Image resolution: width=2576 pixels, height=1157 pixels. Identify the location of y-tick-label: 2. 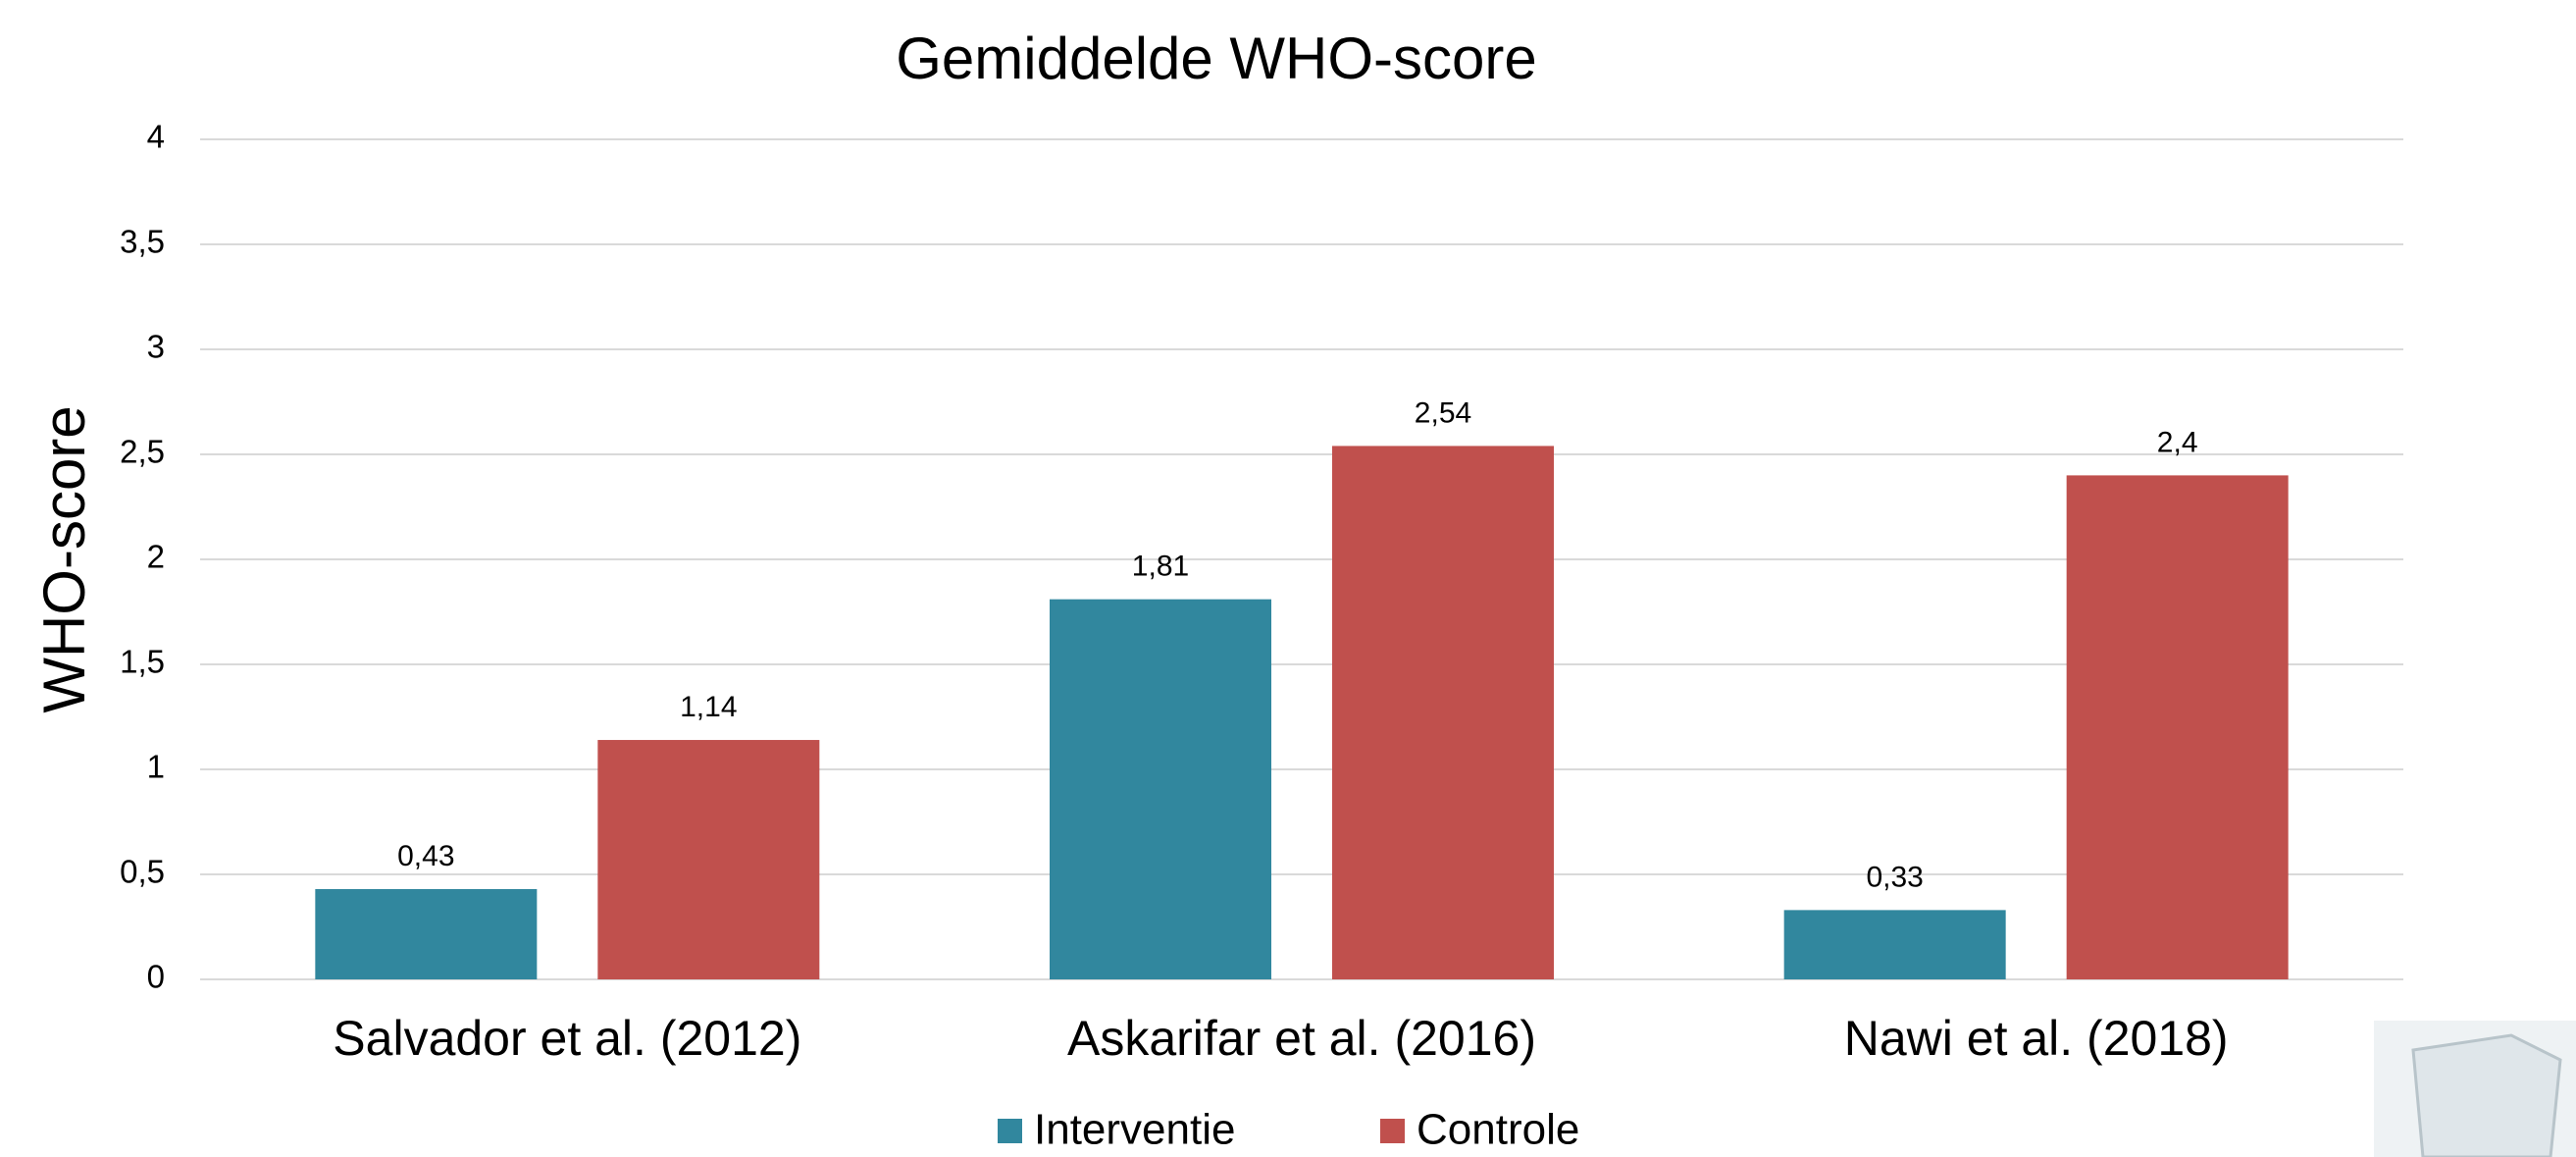
(156, 557).